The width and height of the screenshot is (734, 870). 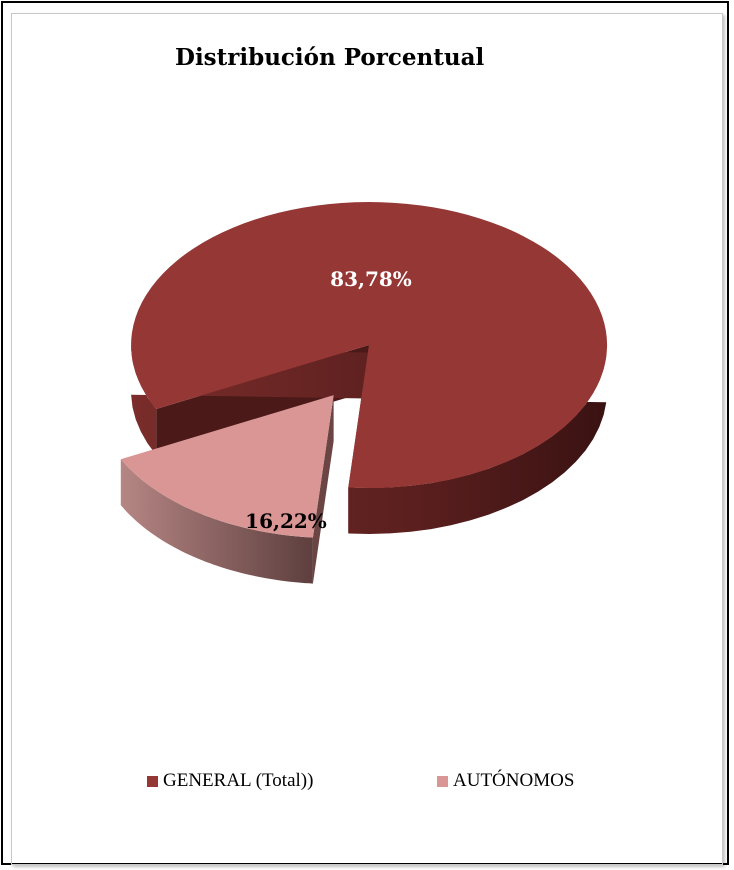 I want to click on legend-swatch-general, so click(x=152, y=781).